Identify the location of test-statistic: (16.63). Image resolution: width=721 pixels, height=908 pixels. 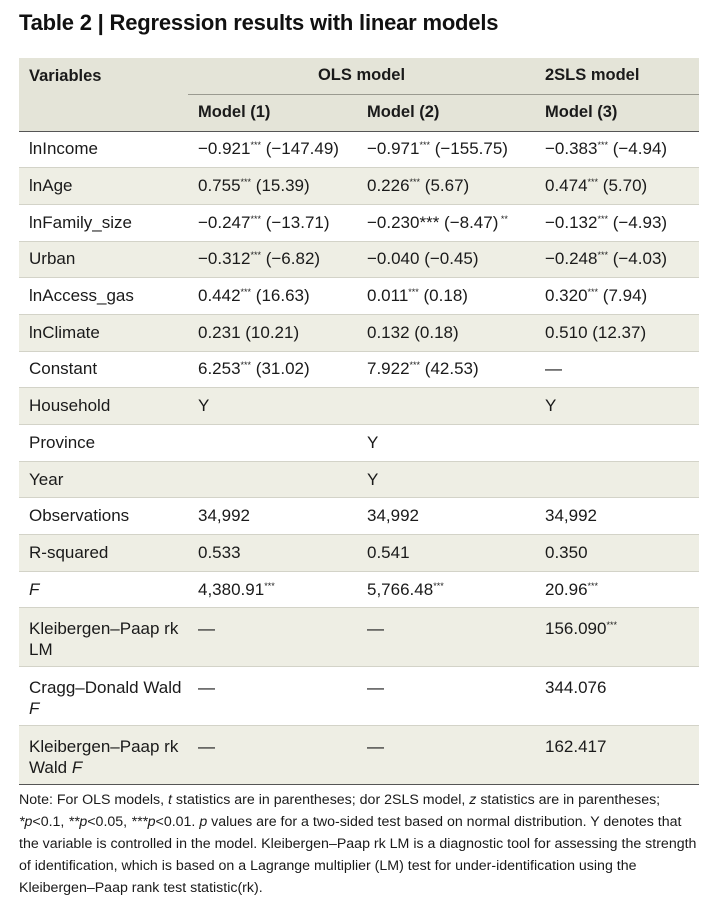
(280, 296).